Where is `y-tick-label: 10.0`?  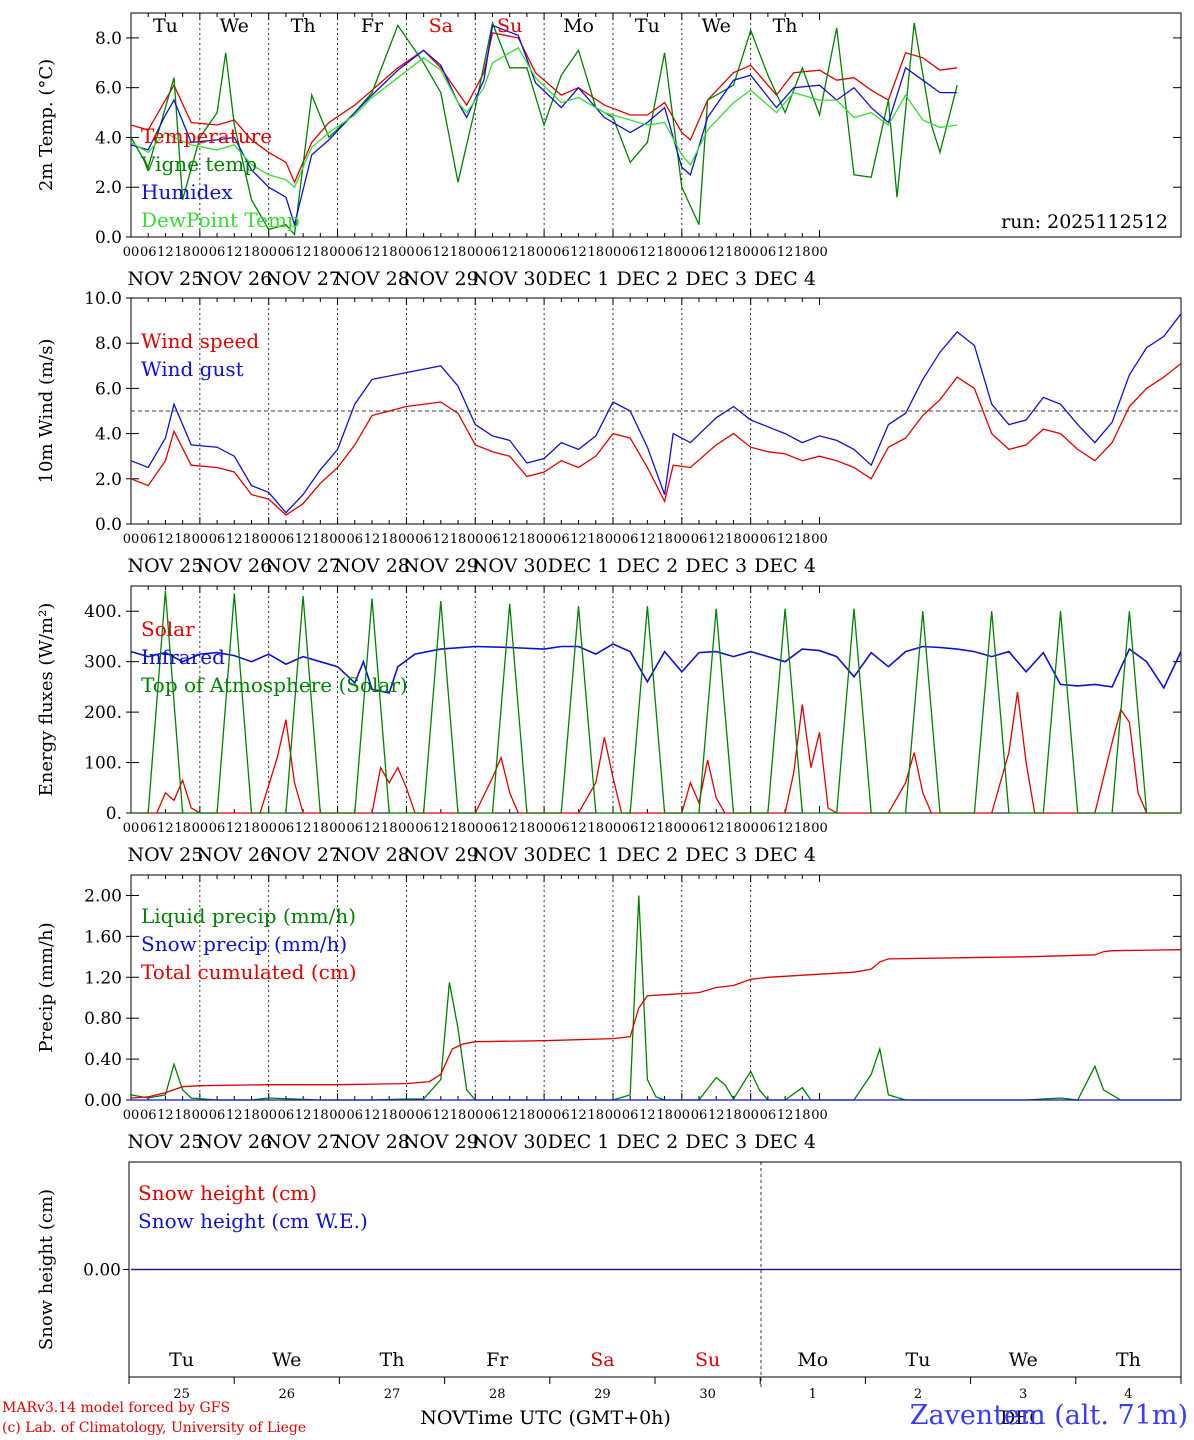
y-tick-label: 10.0 is located at coordinates (103, 299).